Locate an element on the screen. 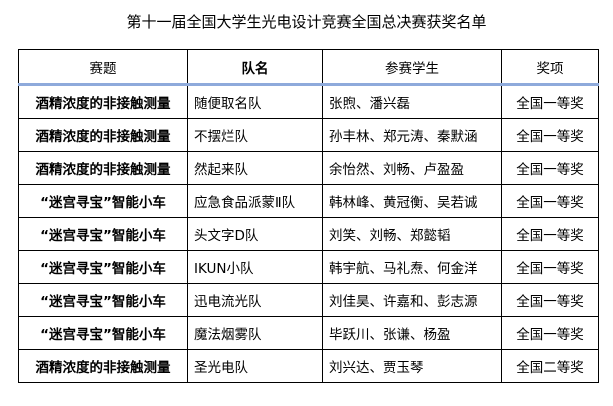 The height and width of the screenshot is (406, 613). cell-team: 魔法烟雾队 is located at coordinates (255, 333).